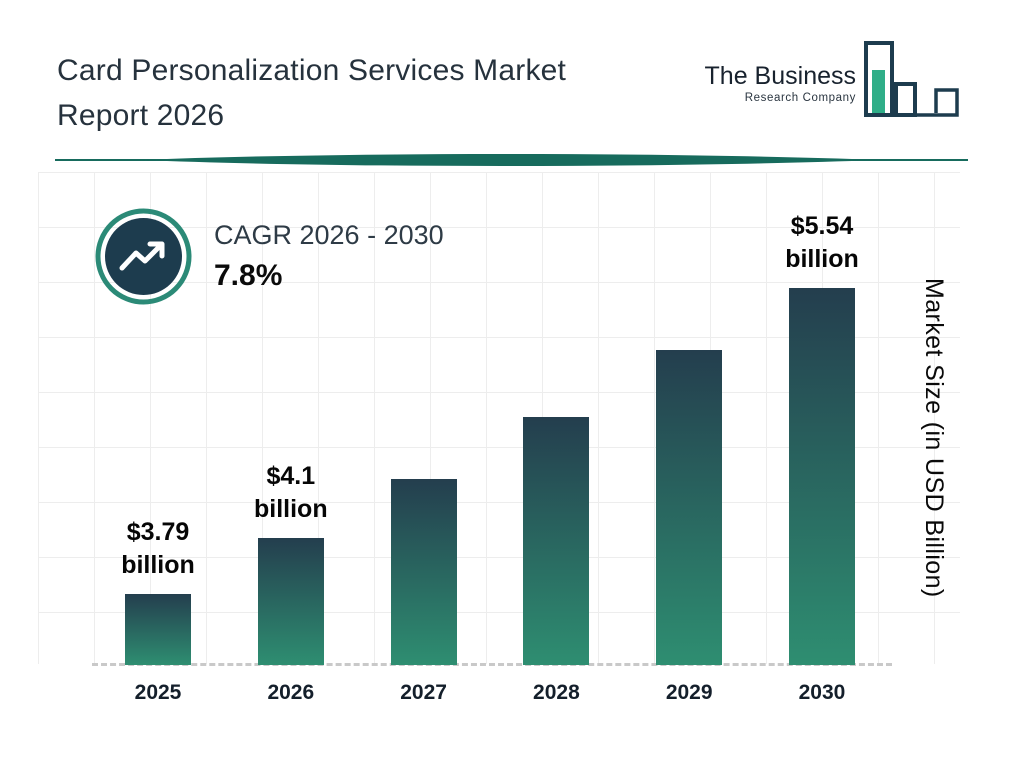 Image resolution: width=1024 pixels, height=768 pixels. What do you see at coordinates (423, 692) in the screenshot?
I see `x-tick-2027: 2027` at bounding box center [423, 692].